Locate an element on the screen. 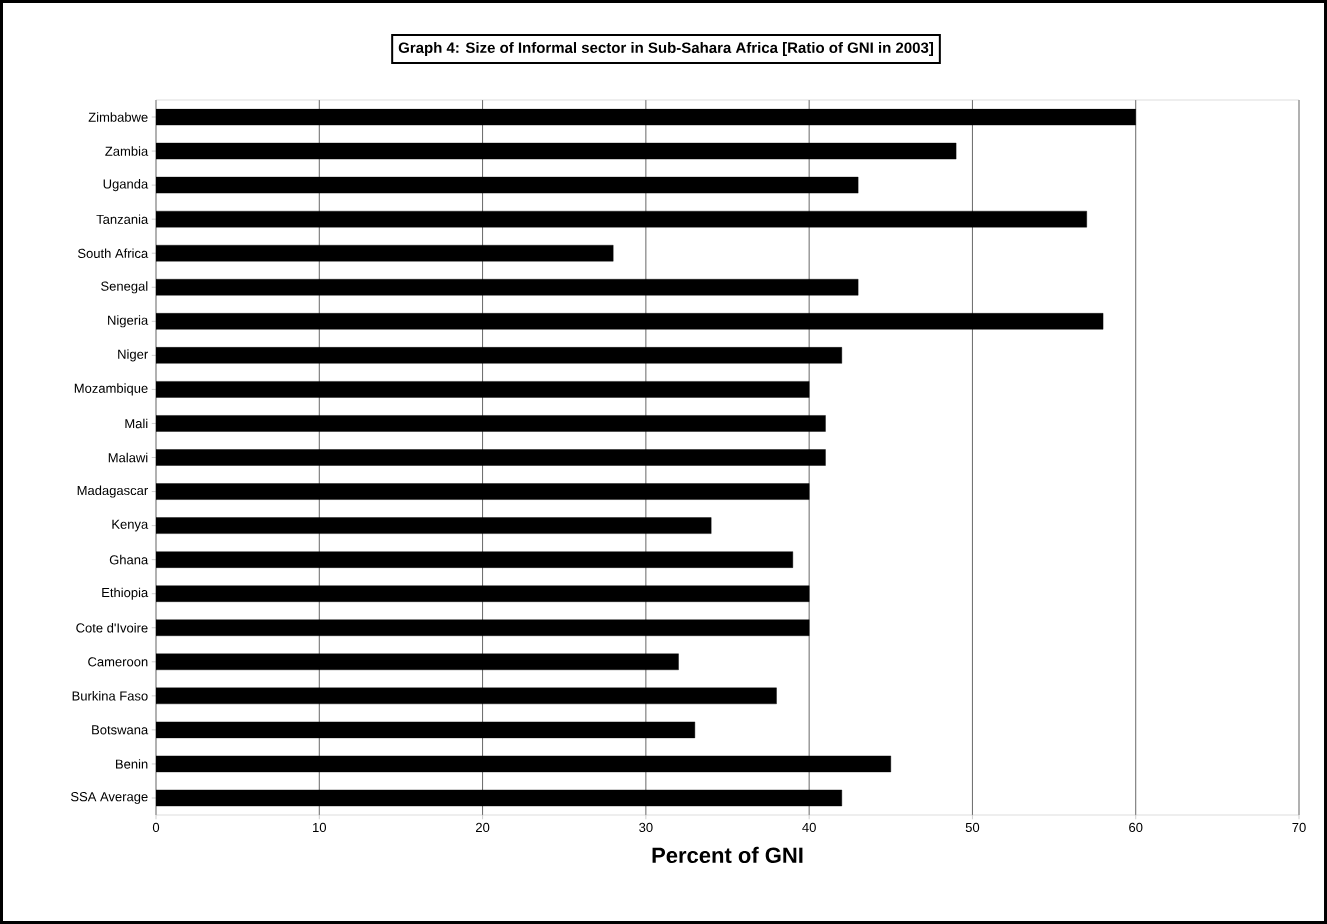 This screenshot has width=1327, height=924. y-tick-label: Cameroon is located at coordinates (118, 662).